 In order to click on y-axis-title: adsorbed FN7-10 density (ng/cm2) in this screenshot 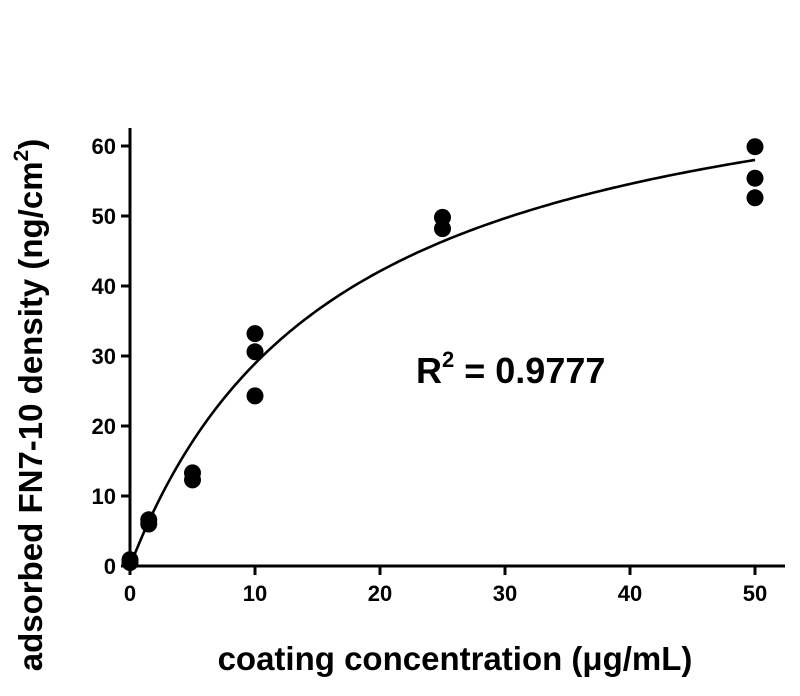, I will do `click(29, 405)`.